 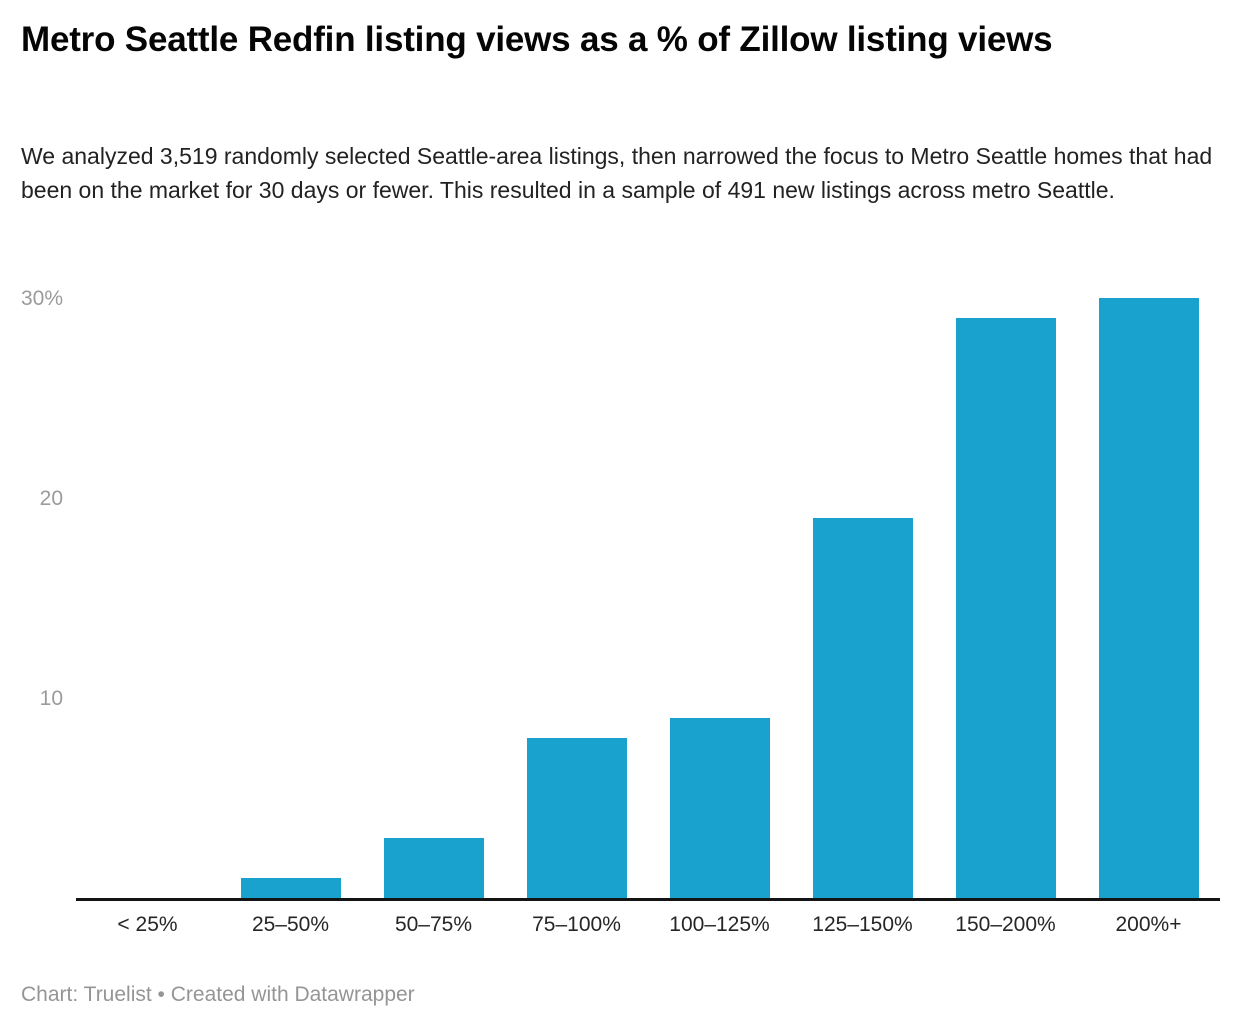 I want to click on x-axis-label-< 25%: < 25%, so click(x=147, y=924).